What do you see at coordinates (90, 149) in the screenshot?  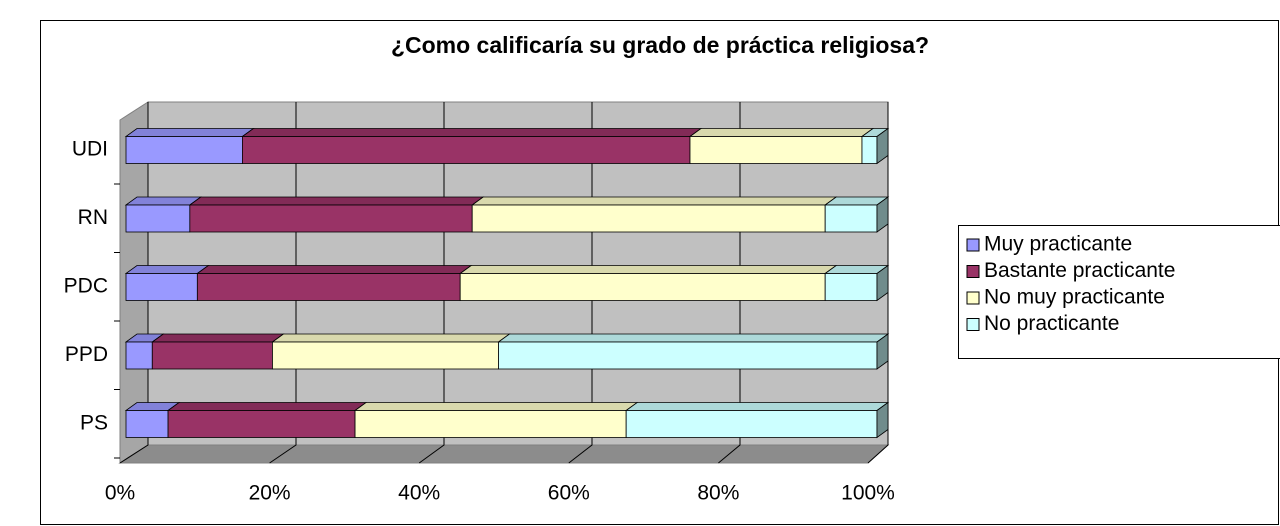 I see `y-tick-label: UDI` at bounding box center [90, 149].